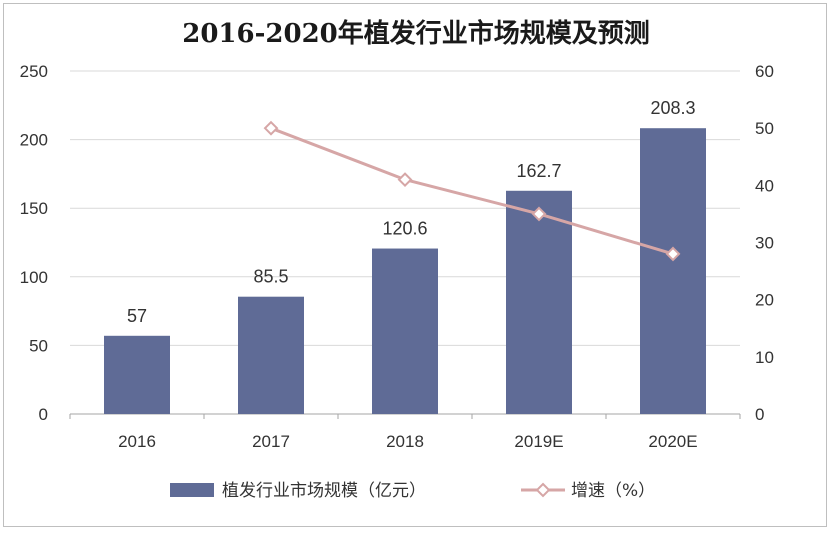 Image resolution: width=832 pixels, height=533 pixels. Describe the element at coordinates (405, 441) in the screenshot. I see `x-axis-tick-label: 2018` at that location.